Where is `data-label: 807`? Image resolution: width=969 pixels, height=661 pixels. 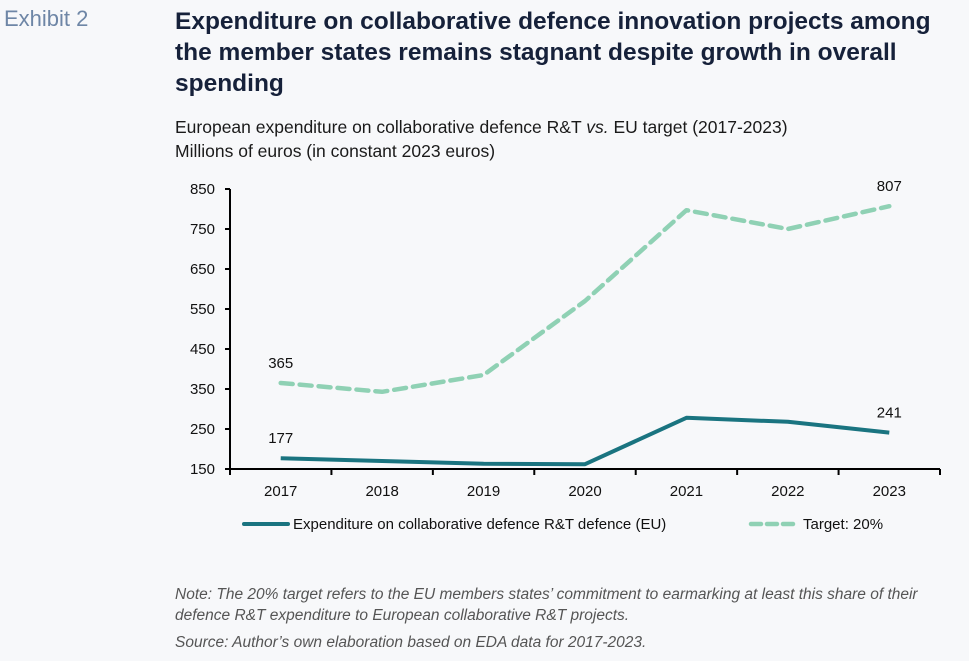
data-label: 807 is located at coordinates (889, 186).